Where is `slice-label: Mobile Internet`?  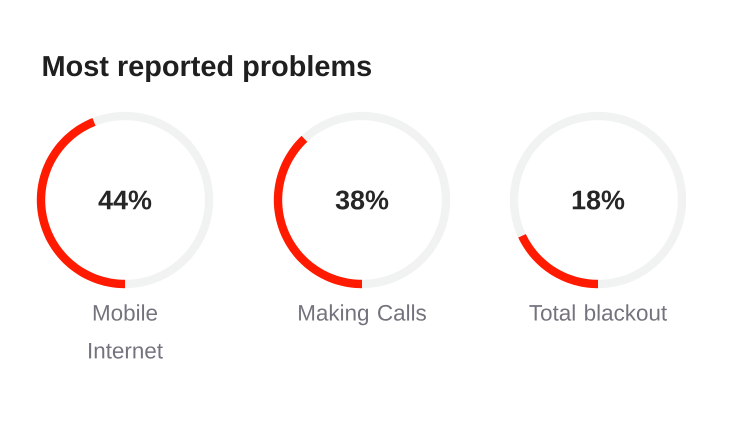 slice-label: Mobile Internet is located at coordinates (126, 331).